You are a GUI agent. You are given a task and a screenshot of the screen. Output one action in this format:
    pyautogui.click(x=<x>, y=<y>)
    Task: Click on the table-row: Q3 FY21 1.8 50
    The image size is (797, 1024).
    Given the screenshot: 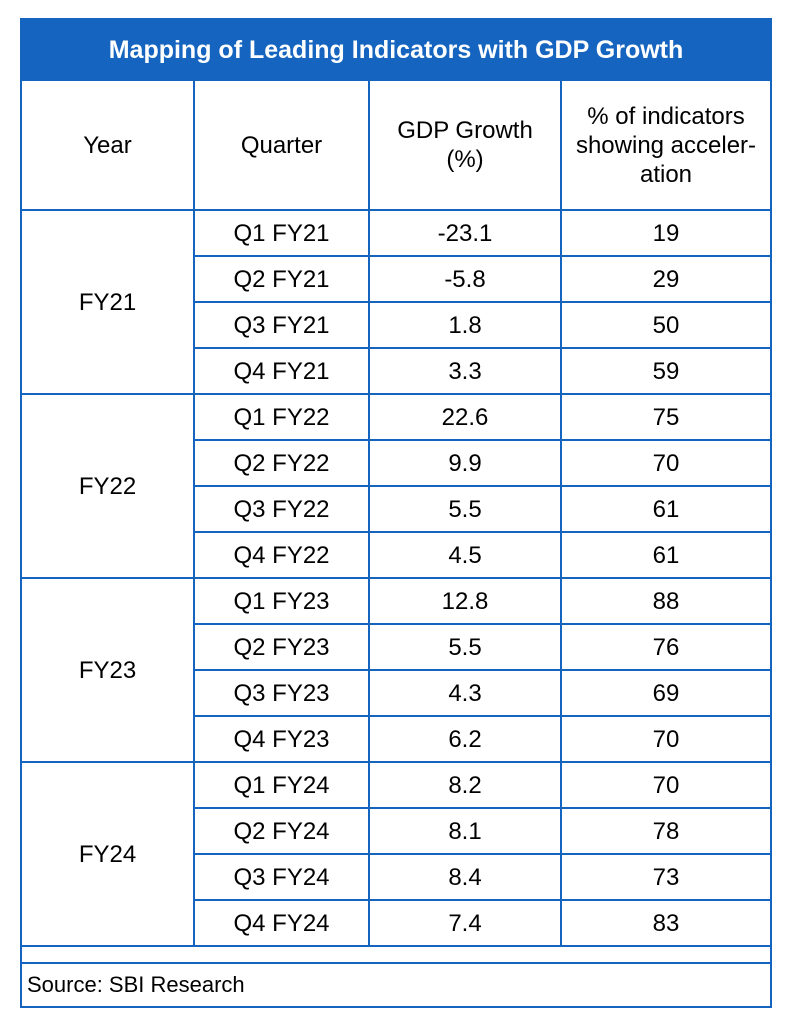 What is the action you would take?
    pyautogui.click(x=396, y=325)
    